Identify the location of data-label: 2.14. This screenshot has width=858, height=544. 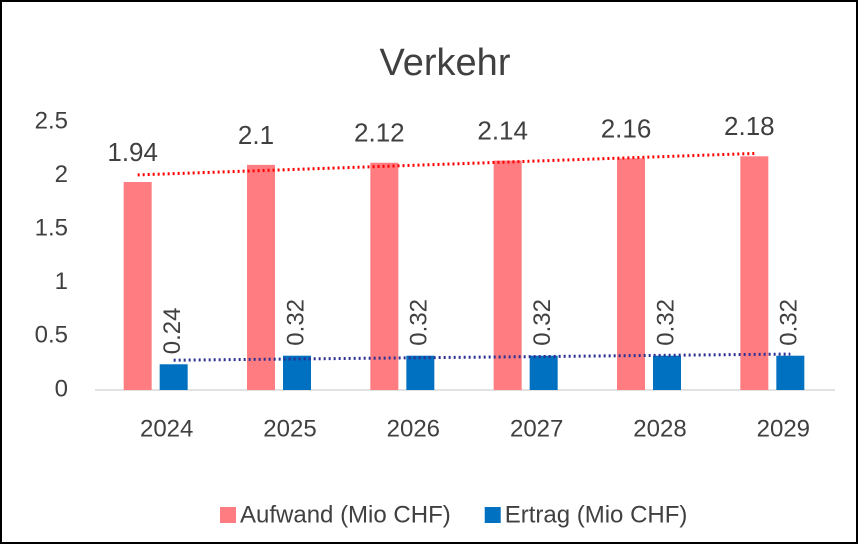
(502, 130).